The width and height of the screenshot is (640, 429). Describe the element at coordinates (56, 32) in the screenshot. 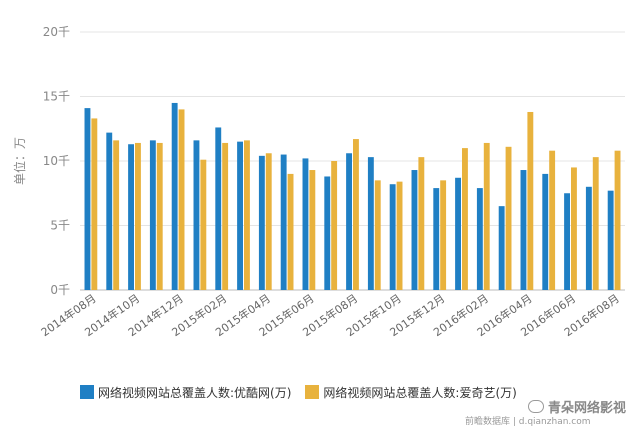

I see `y-tick-label: 20千` at that location.